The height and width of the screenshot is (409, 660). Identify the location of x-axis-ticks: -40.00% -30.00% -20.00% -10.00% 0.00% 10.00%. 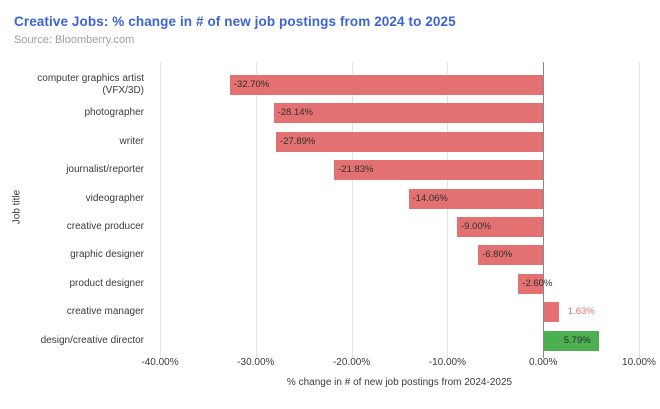
(398, 363).